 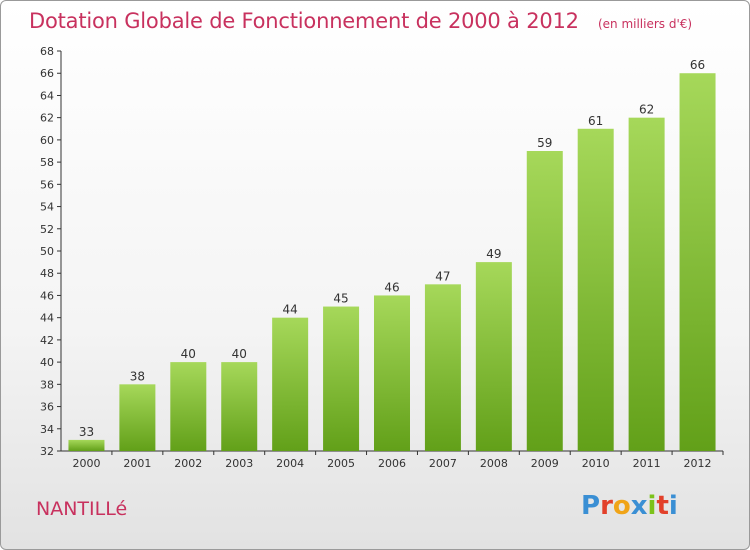 I want to click on data-label: 45, so click(x=340, y=299).